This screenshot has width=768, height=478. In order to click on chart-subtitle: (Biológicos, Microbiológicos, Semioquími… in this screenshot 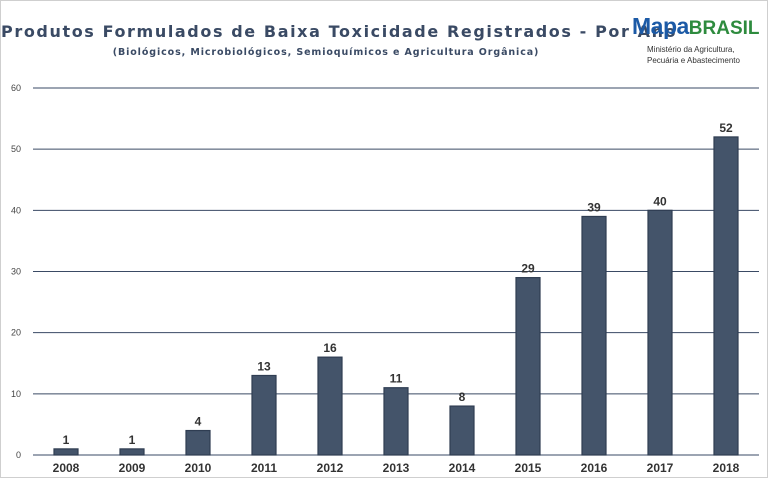, I will do `click(326, 52)`.